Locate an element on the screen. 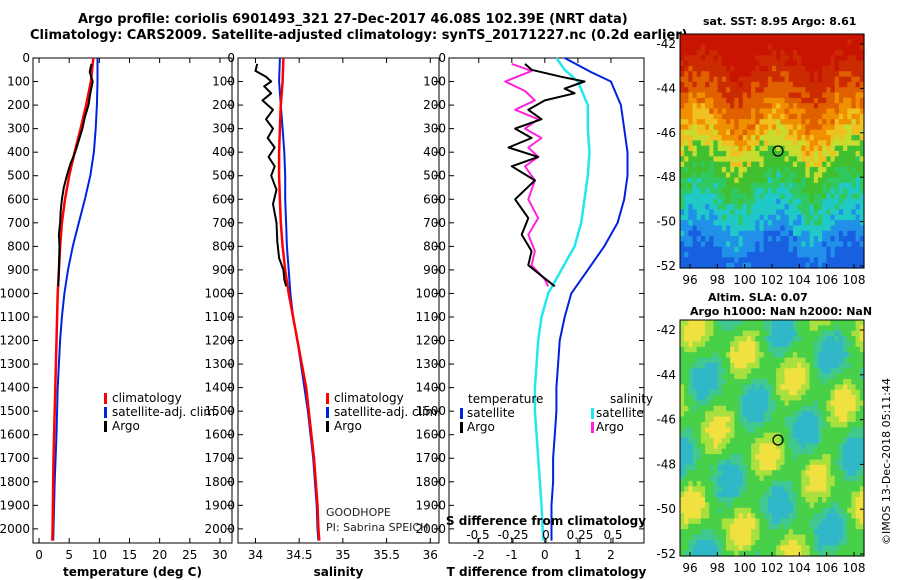 This screenshot has width=900, height=580. x-tick-label: 15 is located at coordinates (129, 555).